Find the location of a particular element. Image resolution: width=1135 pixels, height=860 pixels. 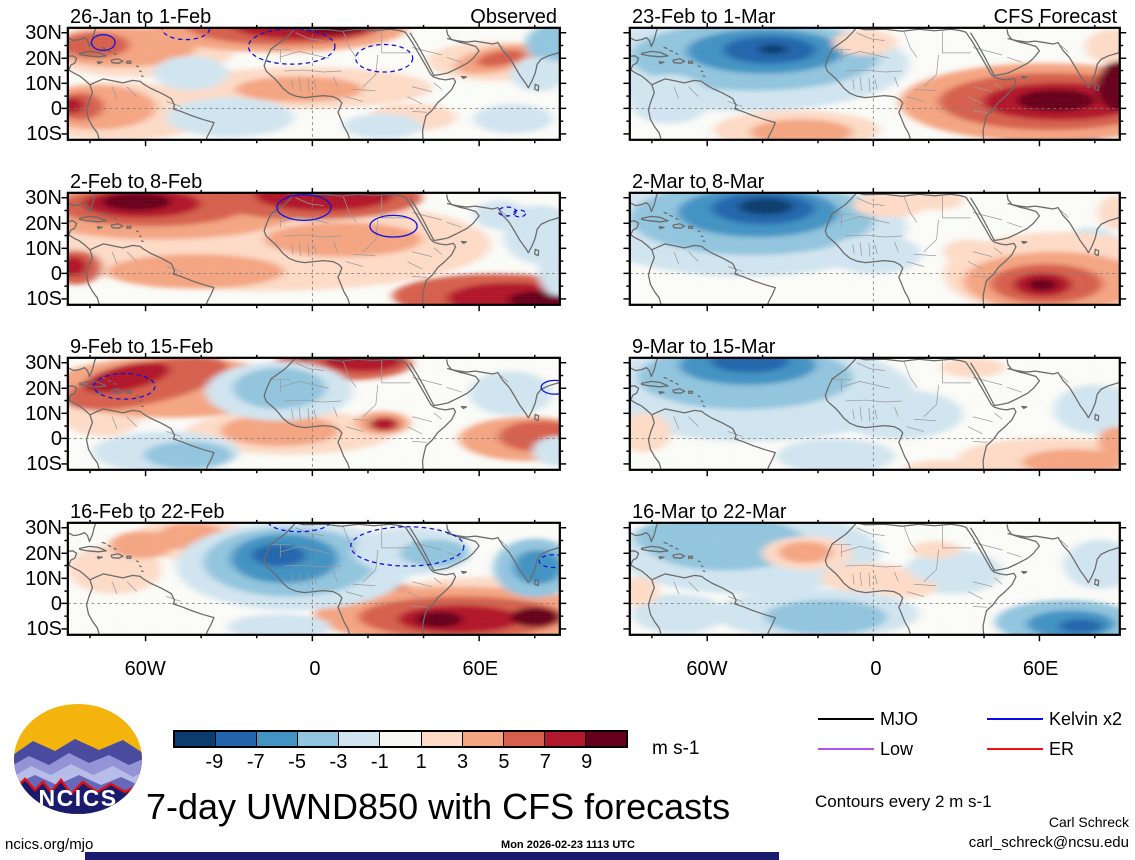

ncics-logo: NCICS is located at coordinates (78, 759).